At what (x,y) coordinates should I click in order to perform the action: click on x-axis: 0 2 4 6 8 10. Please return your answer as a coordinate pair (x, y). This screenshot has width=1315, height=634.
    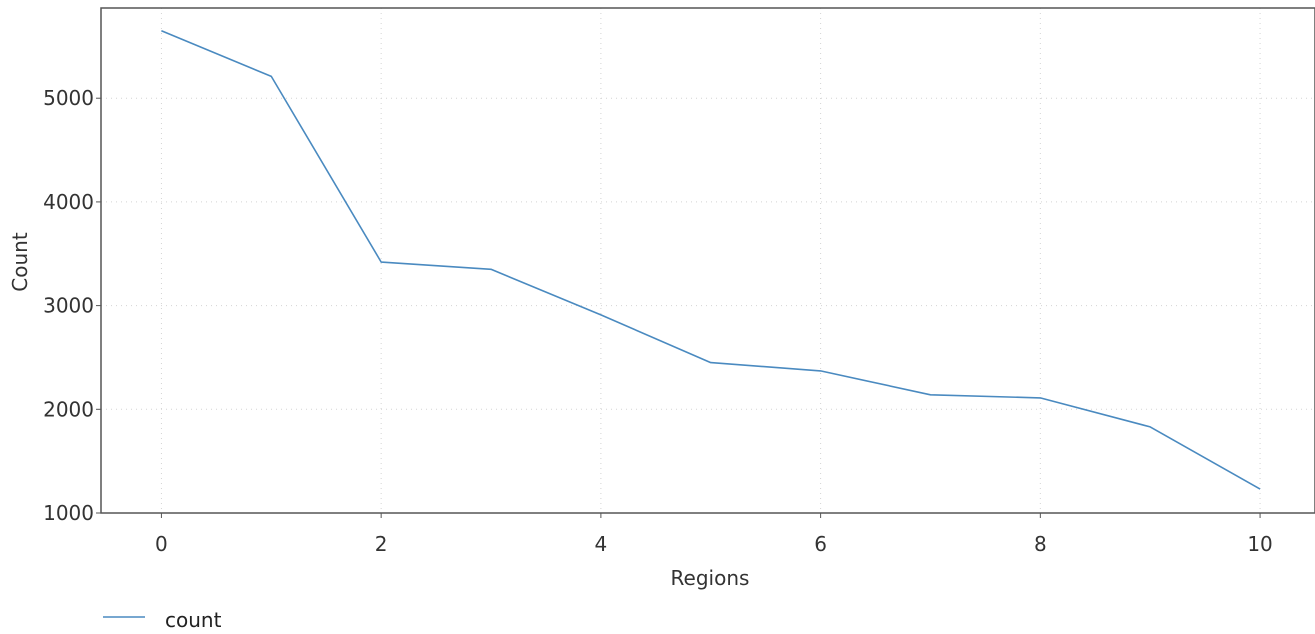
    Looking at the image, I should click on (714, 534).